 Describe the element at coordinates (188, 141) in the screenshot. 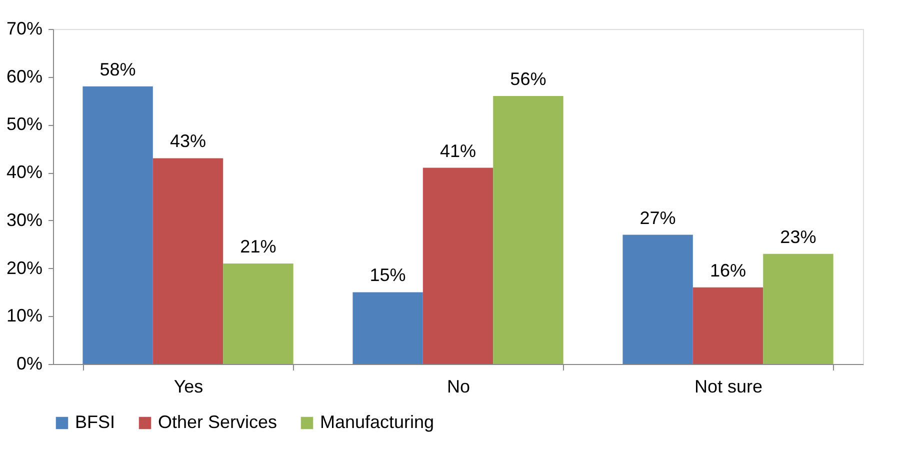

I see `text: 43%` at that location.